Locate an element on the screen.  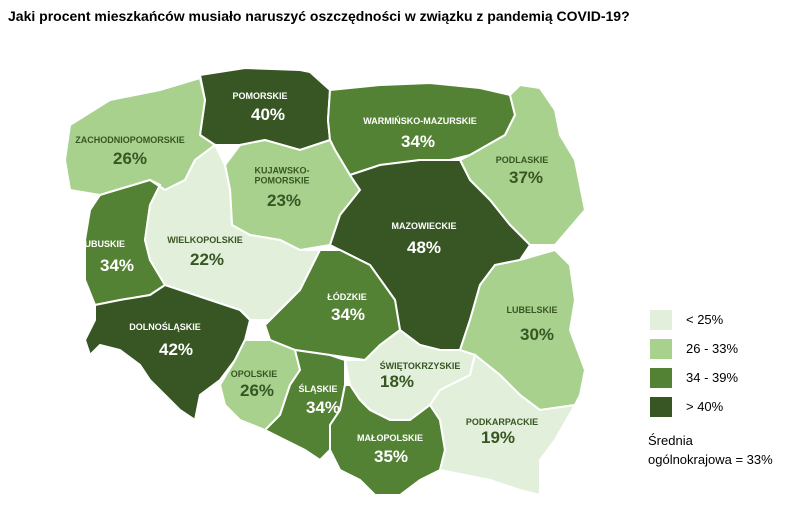
region-name: POMORSKIE is located at coordinates (260, 95).